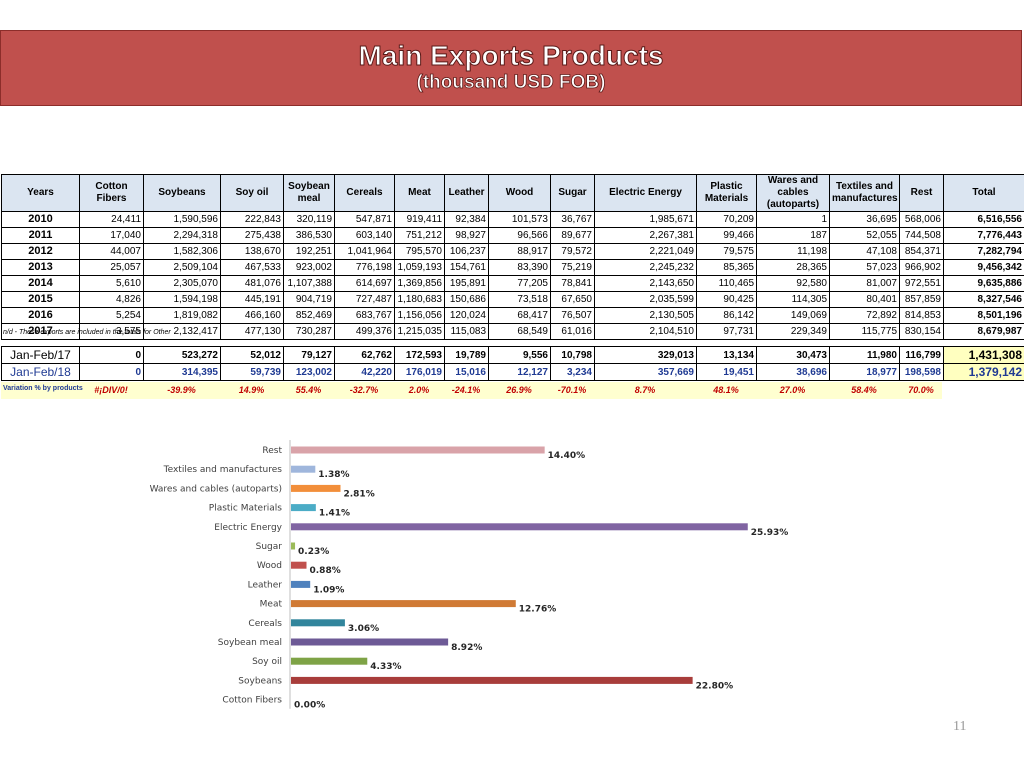  What do you see at coordinates (645, 315) in the screenshot?
I see `table-cell: 2,130,505` at bounding box center [645, 315].